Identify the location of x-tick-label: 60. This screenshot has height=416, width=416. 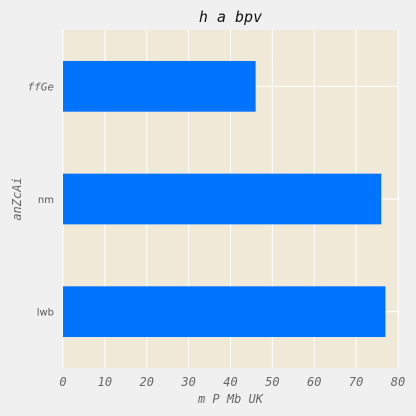
(314, 382).